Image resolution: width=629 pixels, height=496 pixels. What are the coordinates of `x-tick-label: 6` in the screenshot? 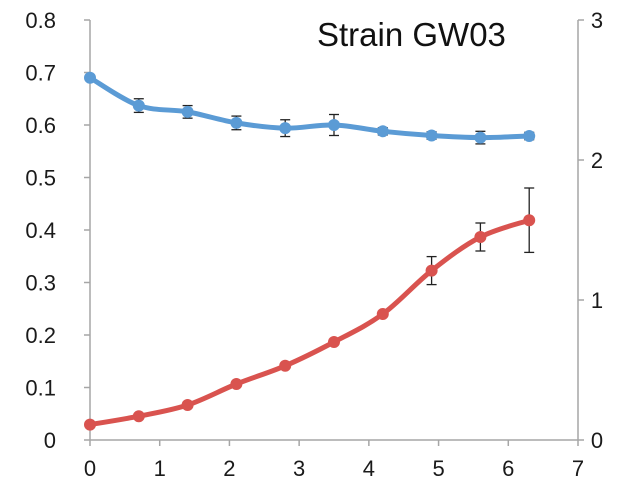 It's located at (508, 468).